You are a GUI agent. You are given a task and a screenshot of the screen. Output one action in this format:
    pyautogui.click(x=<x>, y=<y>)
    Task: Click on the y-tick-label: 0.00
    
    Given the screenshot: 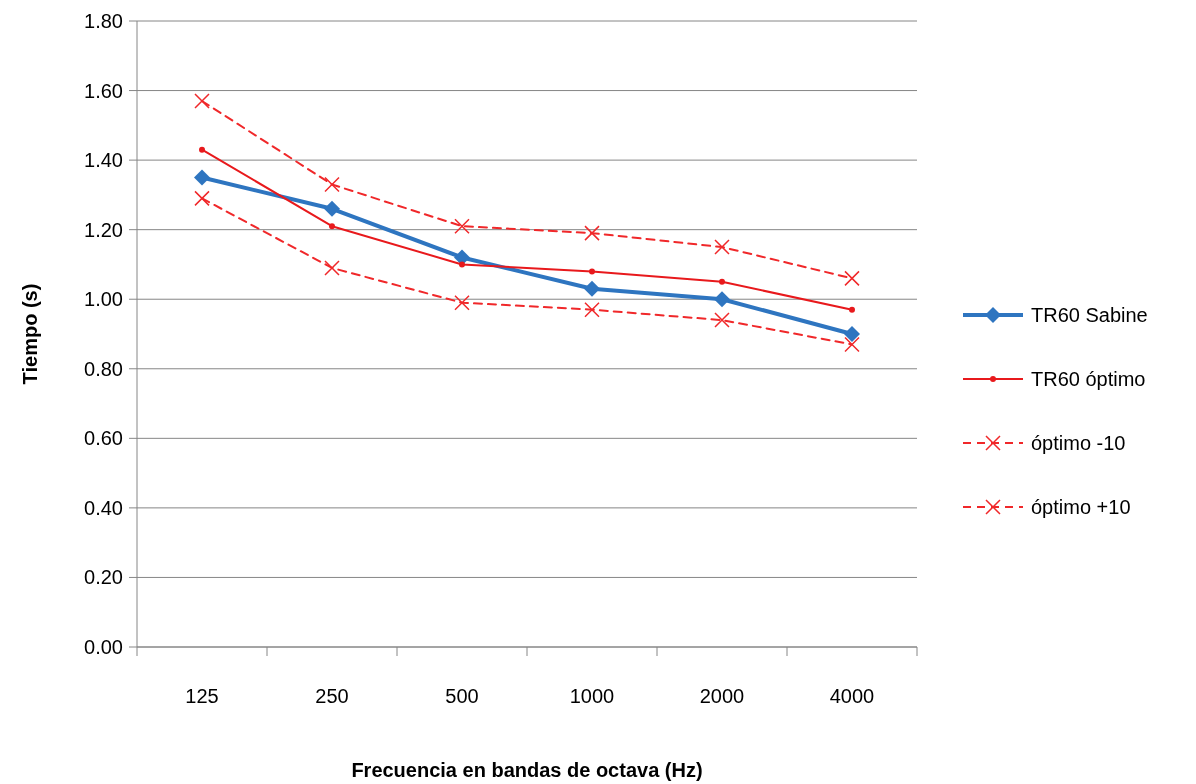 What is the action you would take?
    pyautogui.click(x=103, y=647)
    